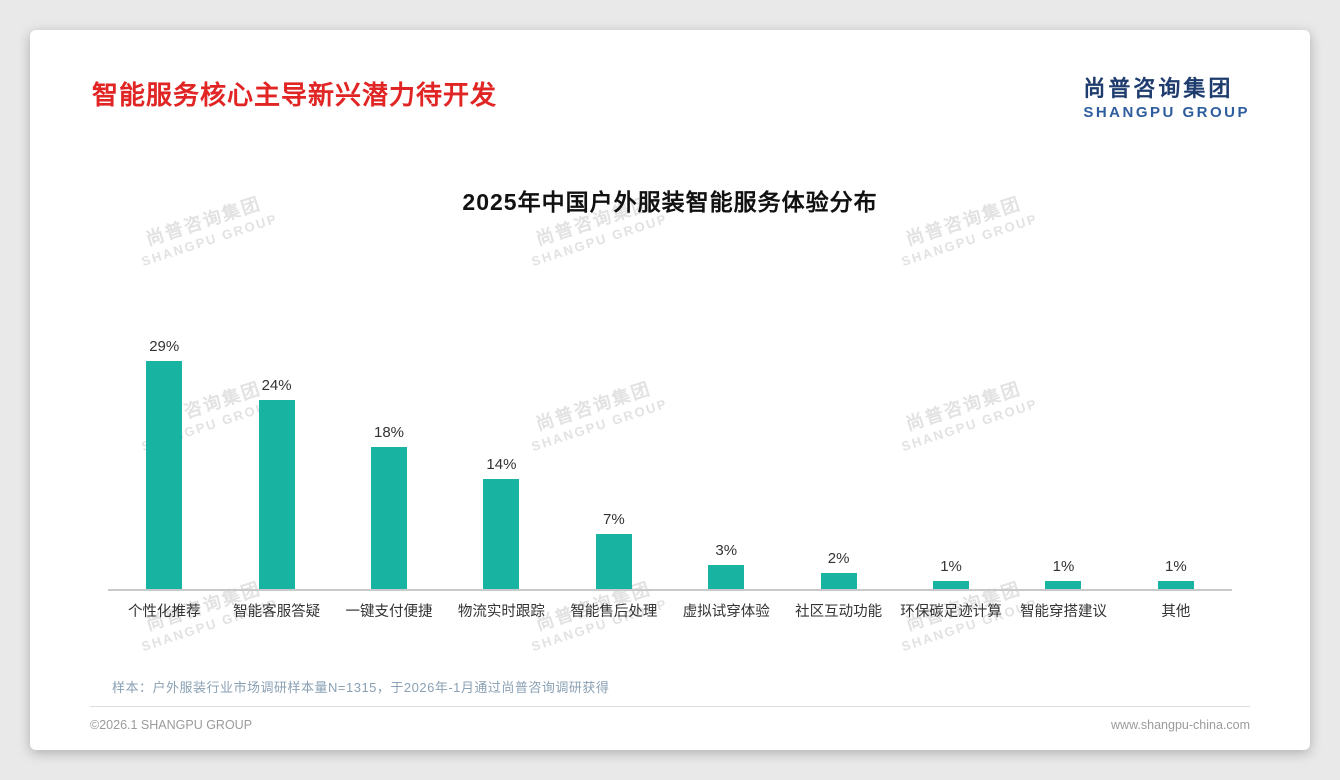 This screenshot has height=780, width=1340. Describe the element at coordinates (171, 725) in the screenshot. I see `copyright-text: ©2026.1 SHANGPU GROUP` at that location.